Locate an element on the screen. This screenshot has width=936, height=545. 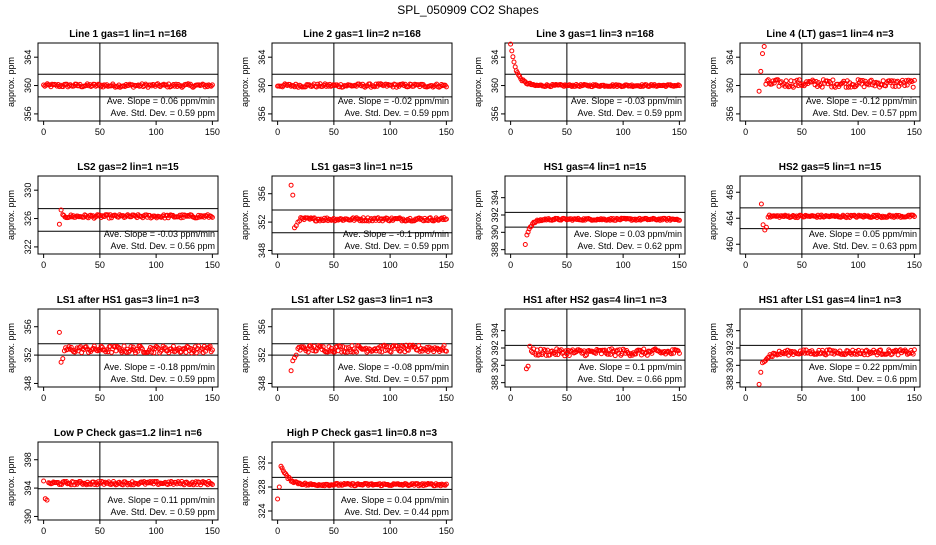
slope-annotation: Ave. Slope = -0.12 ppm/min is located at coordinates (861, 101).